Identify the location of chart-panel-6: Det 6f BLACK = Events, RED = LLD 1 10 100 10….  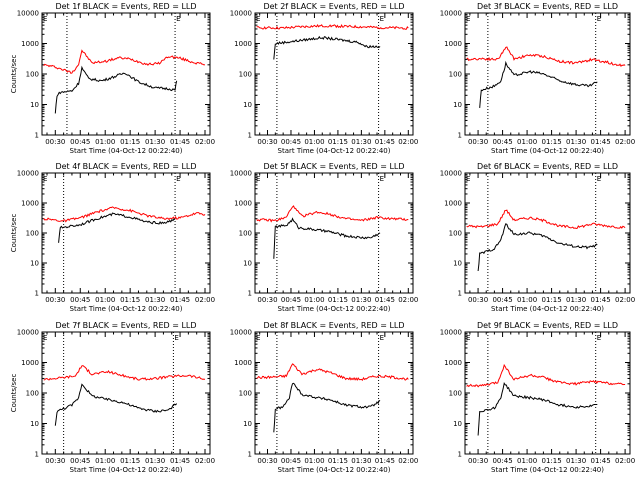
(537, 237).